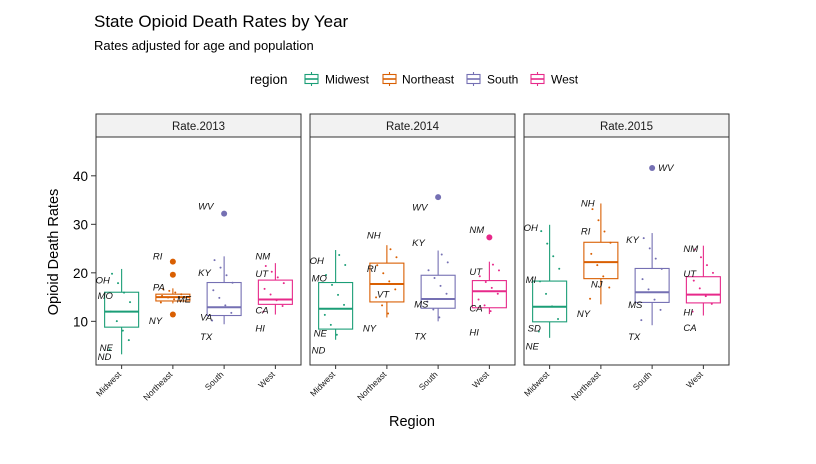 This screenshot has width=816, height=464. Describe the element at coordinates (317, 261) in the screenshot. I see `state-label: OH` at that location.